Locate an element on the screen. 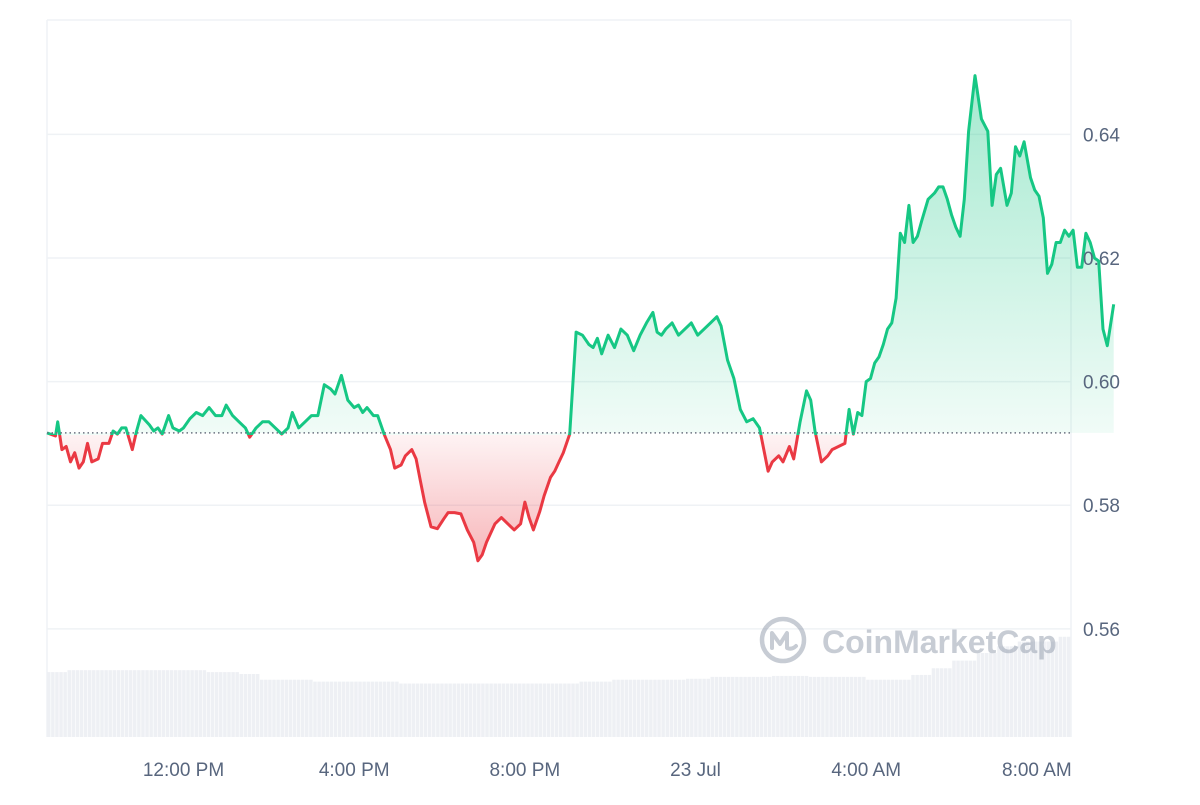  watermark: CoinMarketCap is located at coordinates (908, 640).